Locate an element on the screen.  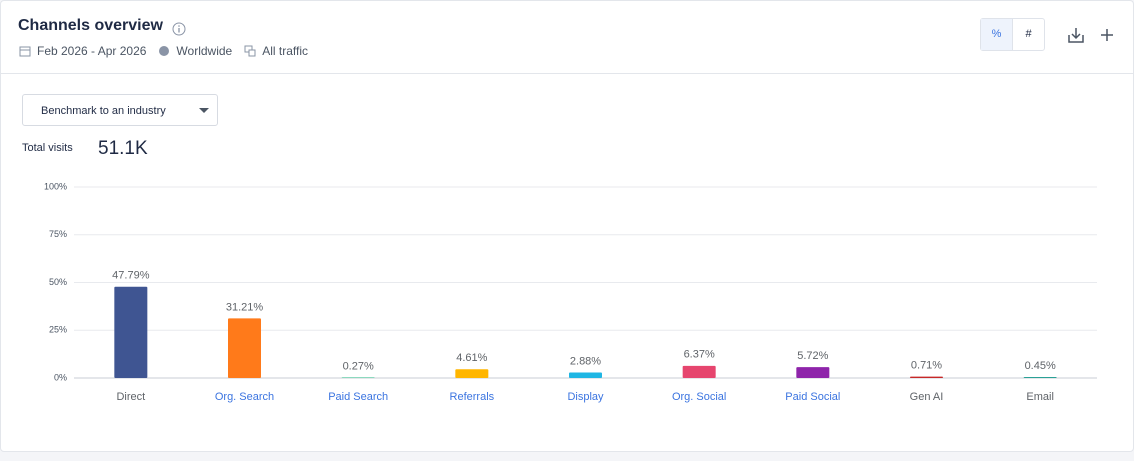
toggle-percent: % is located at coordinates (997, 34).